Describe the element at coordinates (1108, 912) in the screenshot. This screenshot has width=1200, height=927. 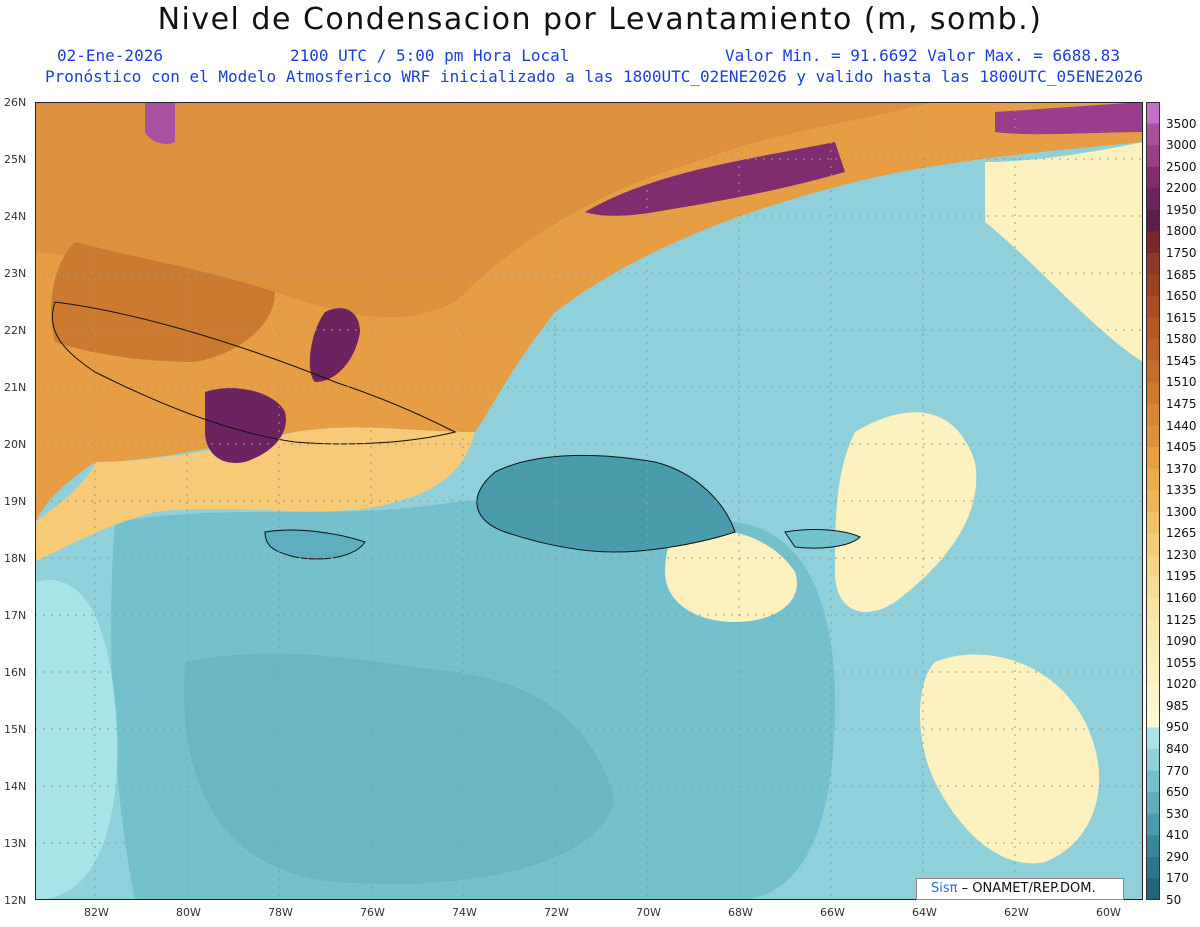
I see `longitude-label: 60W` at that location.